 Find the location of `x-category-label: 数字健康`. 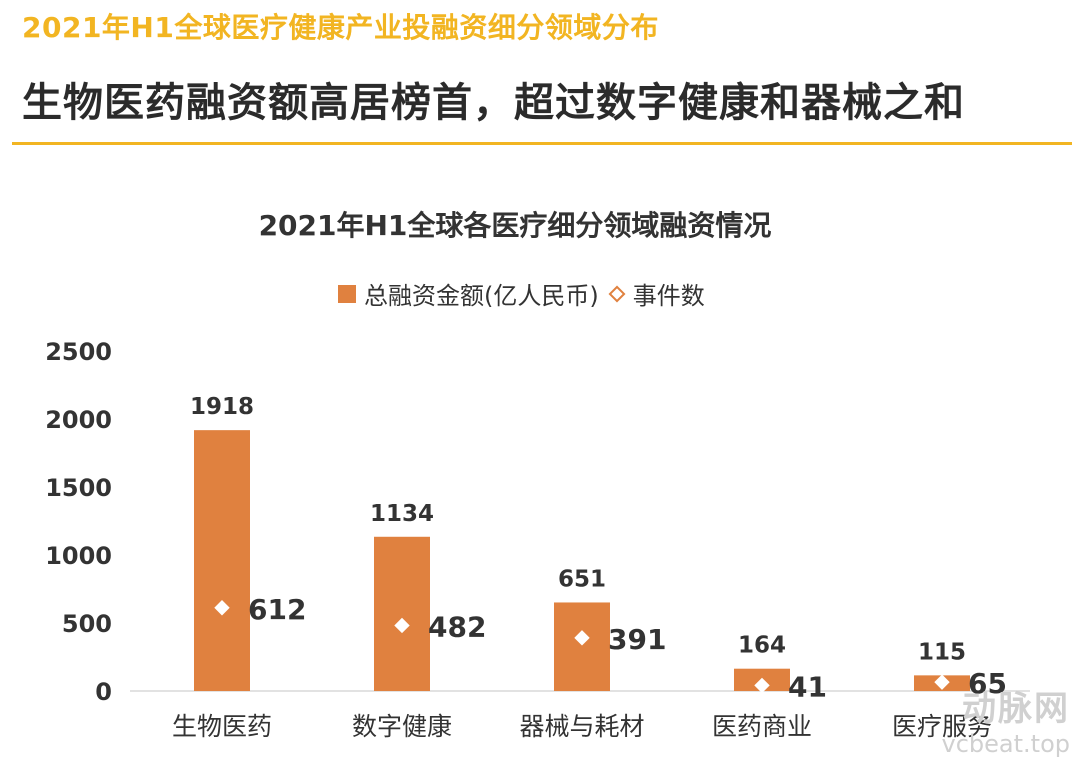

x-category-label: 数字健康 is located at coordinates (402, 726).